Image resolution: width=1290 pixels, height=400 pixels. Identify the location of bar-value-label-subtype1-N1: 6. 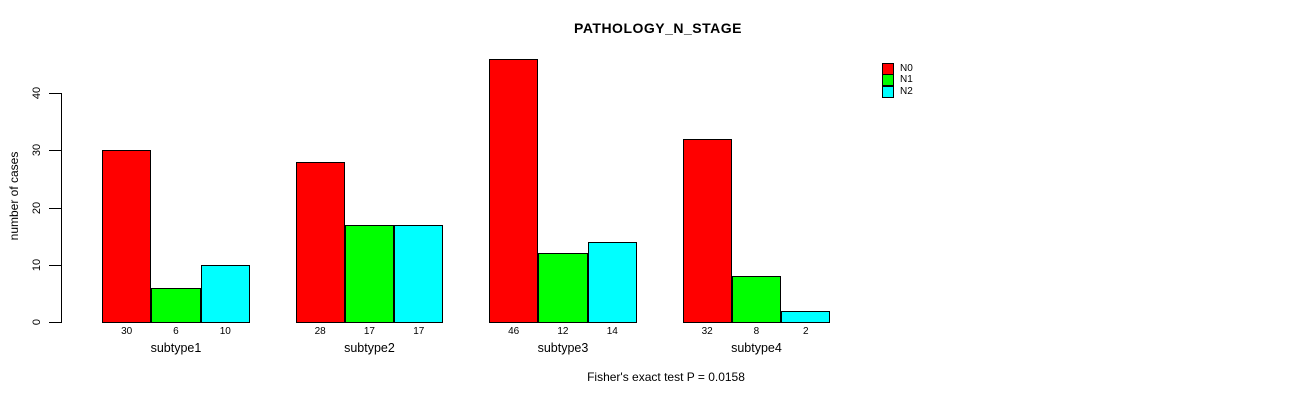
(176, 331).